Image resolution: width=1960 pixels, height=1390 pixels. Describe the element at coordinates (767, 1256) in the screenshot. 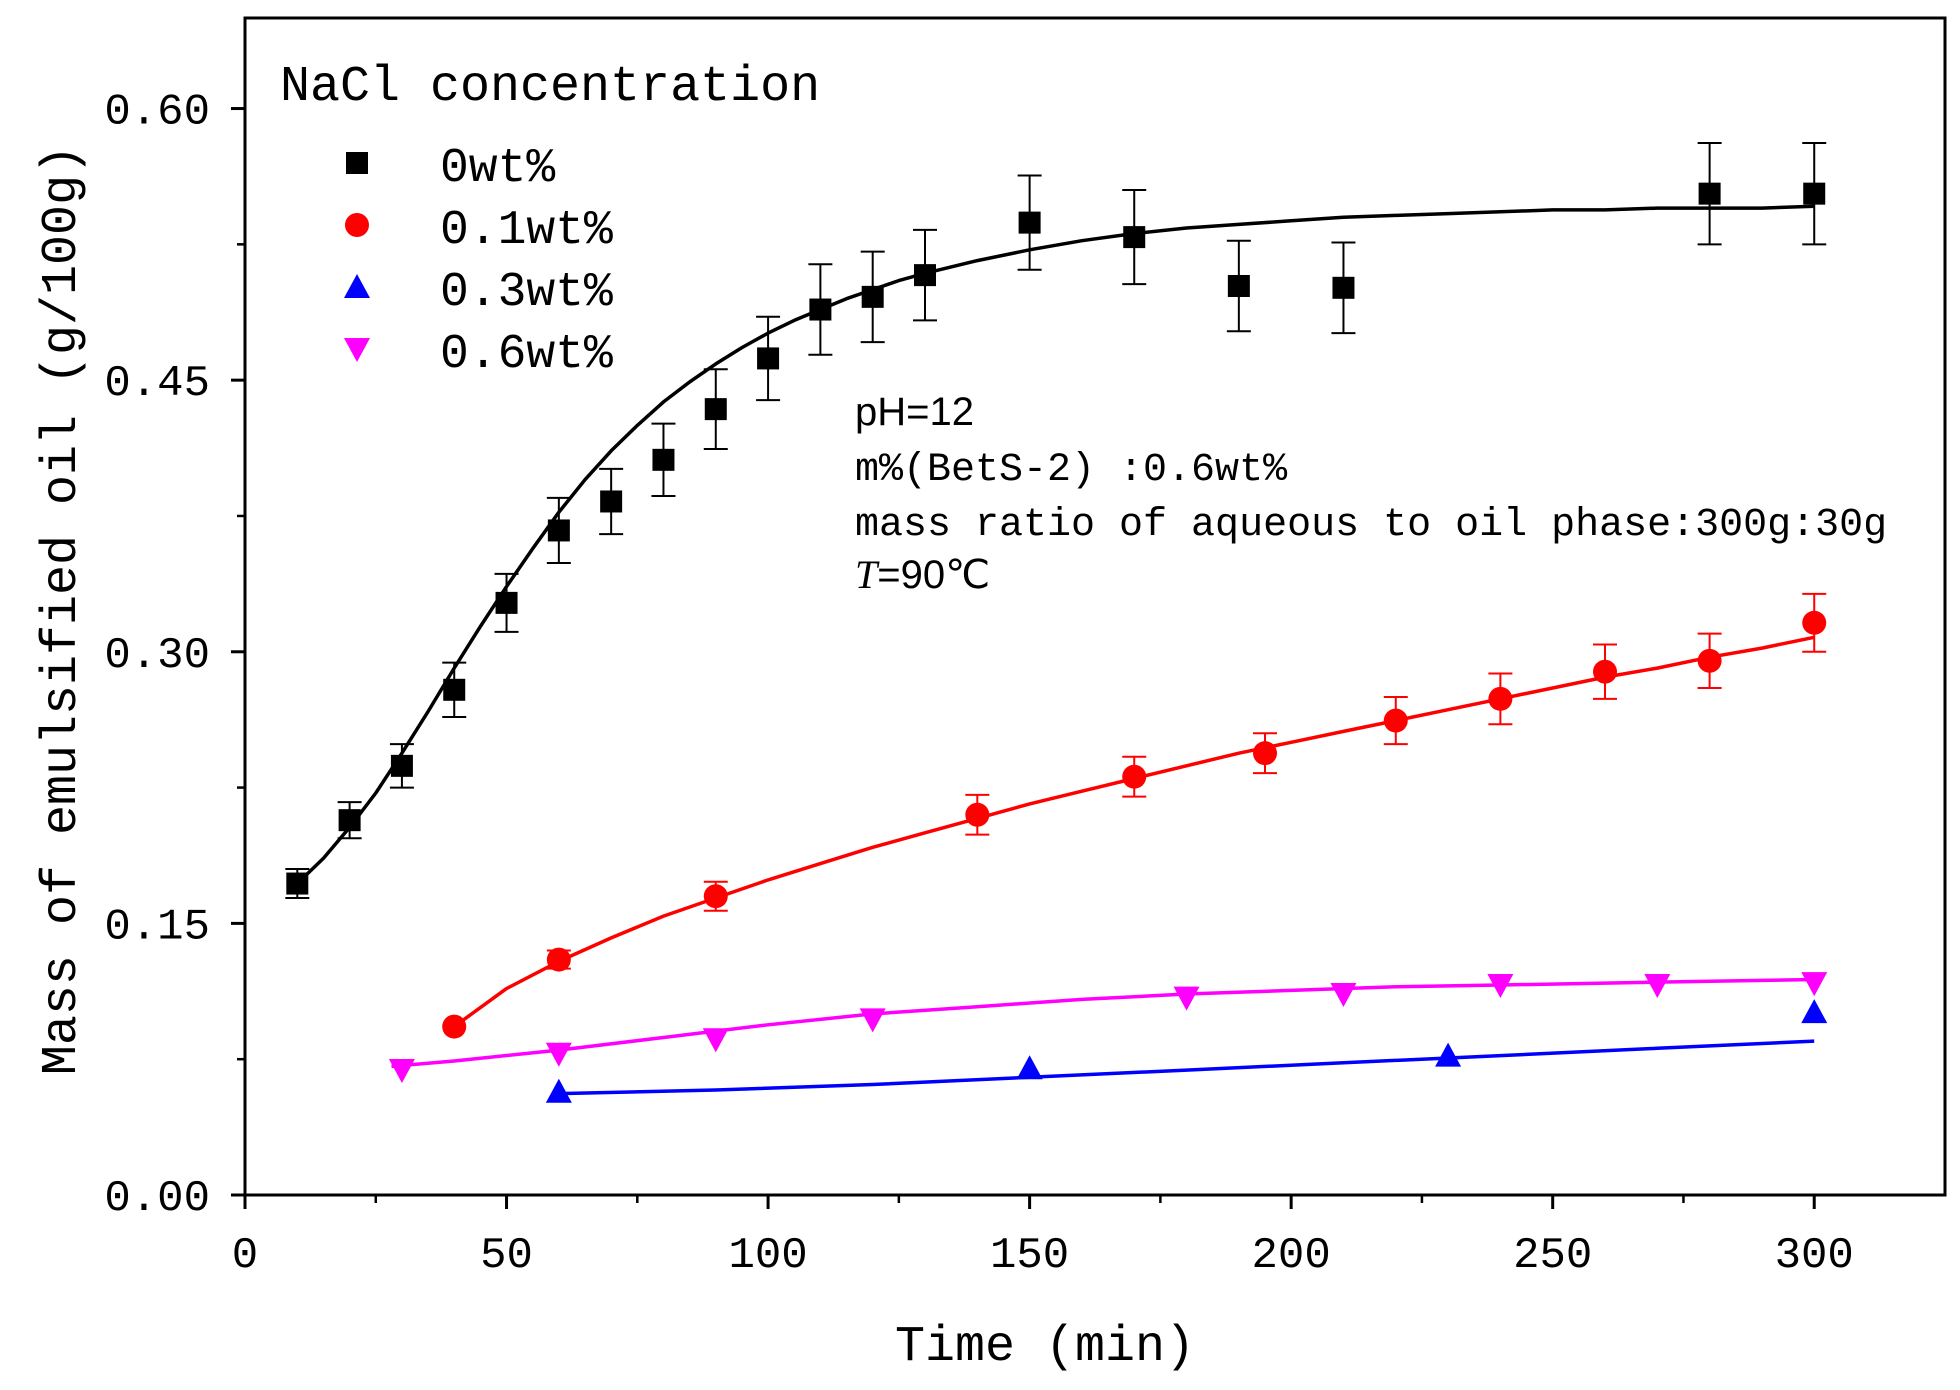

I see `x-tick-label: 100` at that location.